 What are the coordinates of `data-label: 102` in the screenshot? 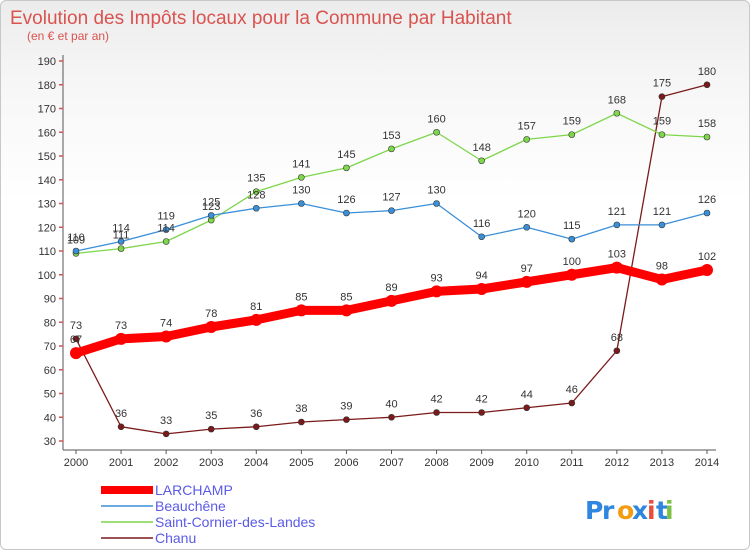 It's located at (707, 257).